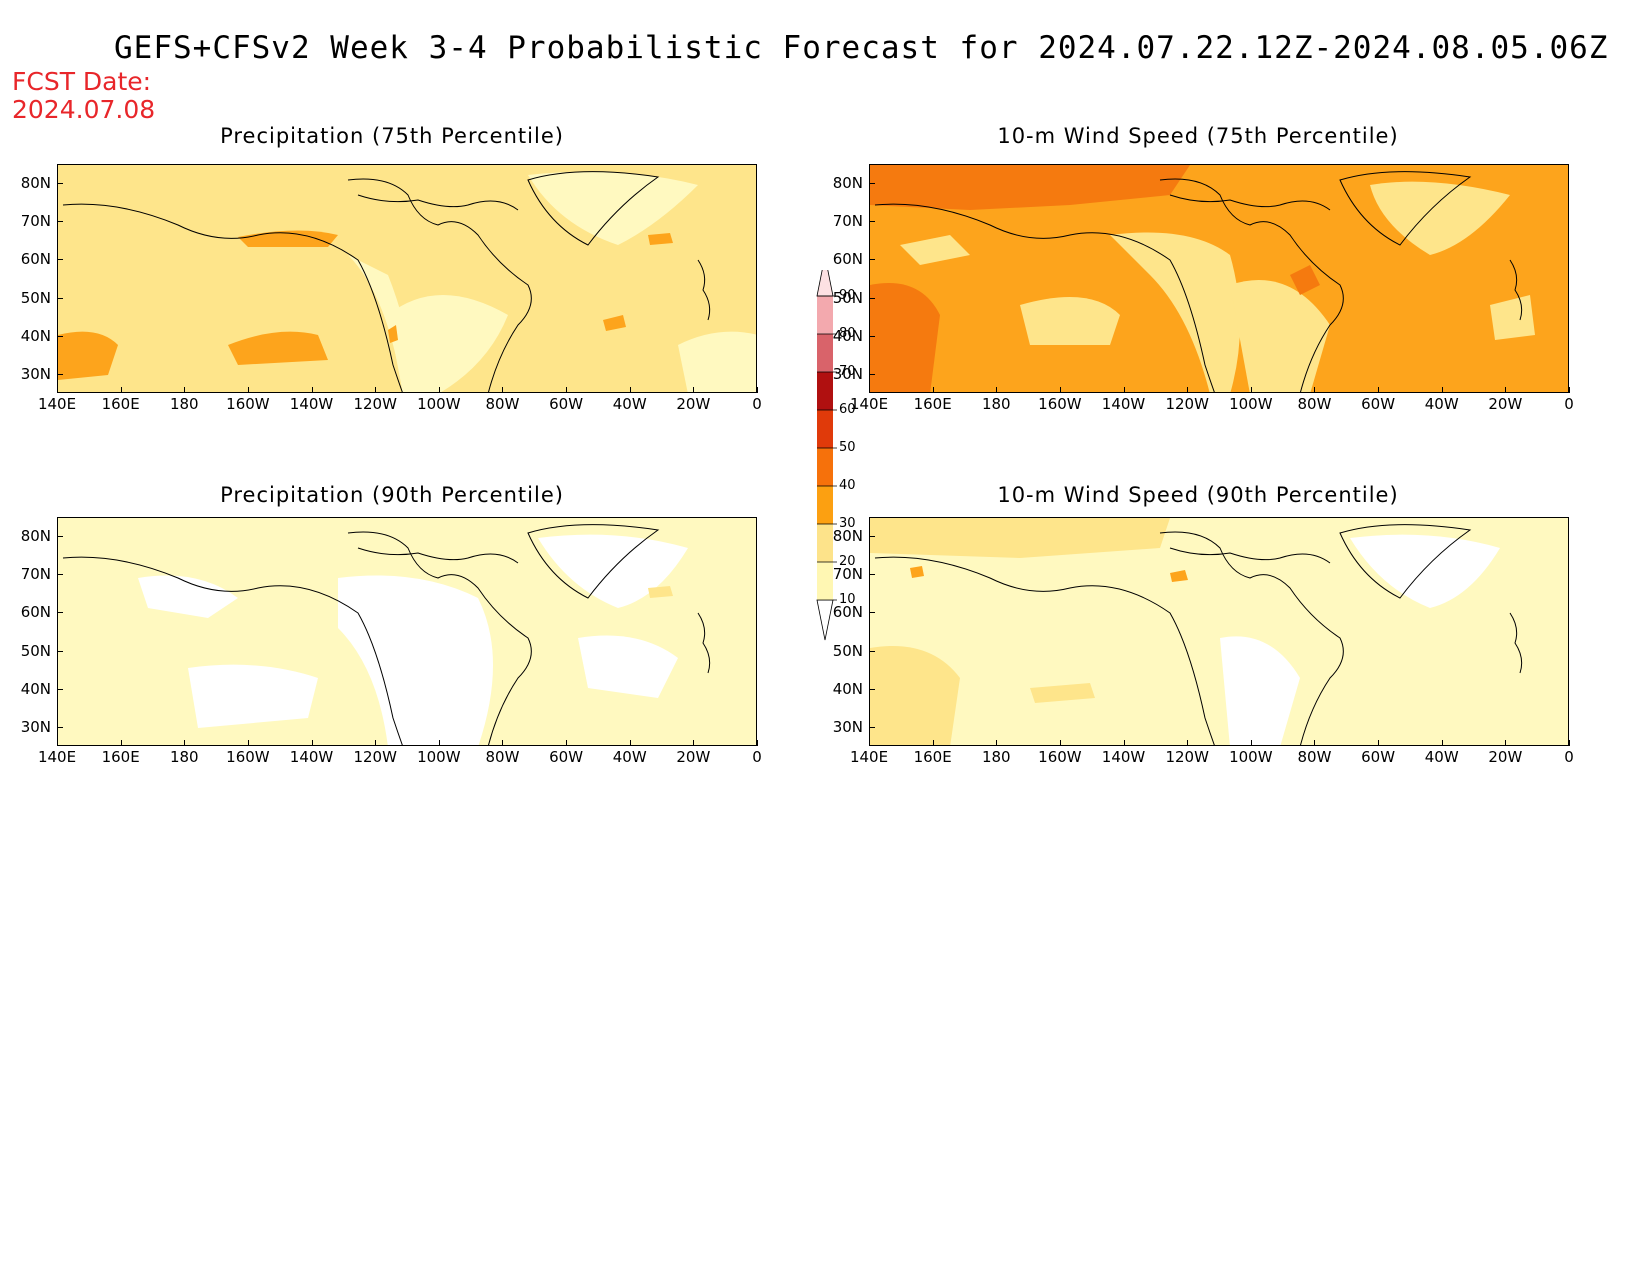  I want to click on colorbar-label: 10, so click(847, 599).